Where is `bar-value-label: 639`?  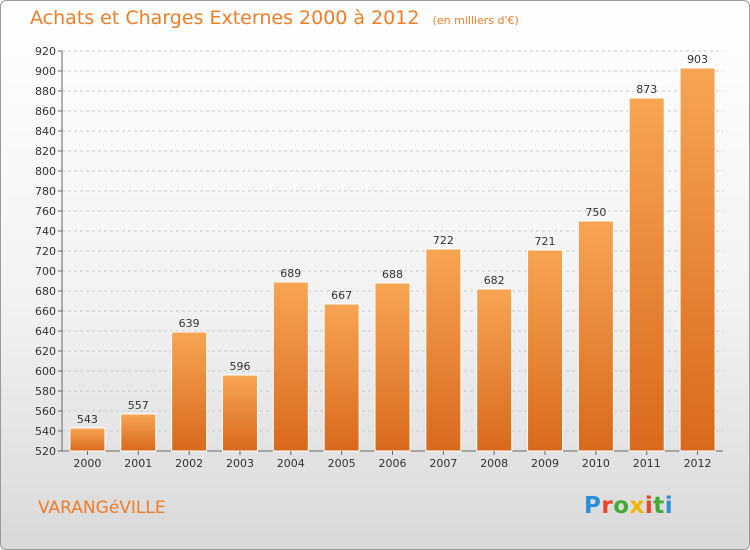 bar-value-label: 639 is located at coordinates (189, 323).